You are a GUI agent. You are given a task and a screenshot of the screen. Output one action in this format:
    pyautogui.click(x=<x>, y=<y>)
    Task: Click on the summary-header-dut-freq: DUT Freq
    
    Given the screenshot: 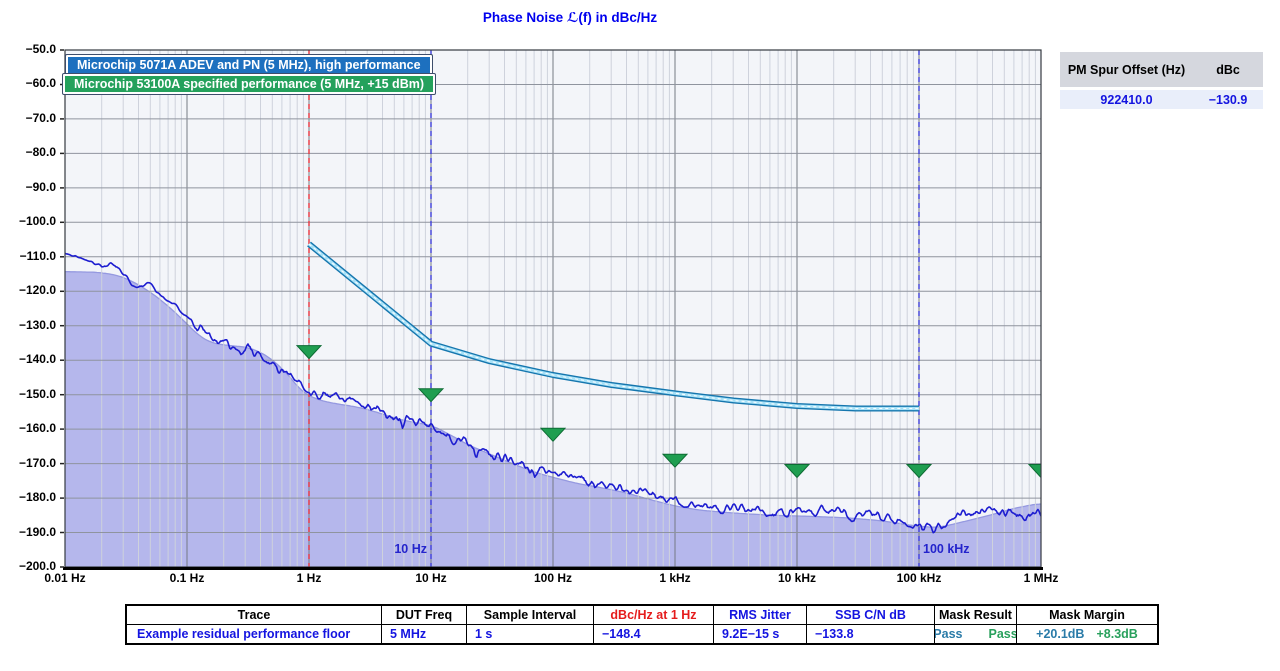 What is the action you would take?
    pyautogui.click(x=424, y=615)
    